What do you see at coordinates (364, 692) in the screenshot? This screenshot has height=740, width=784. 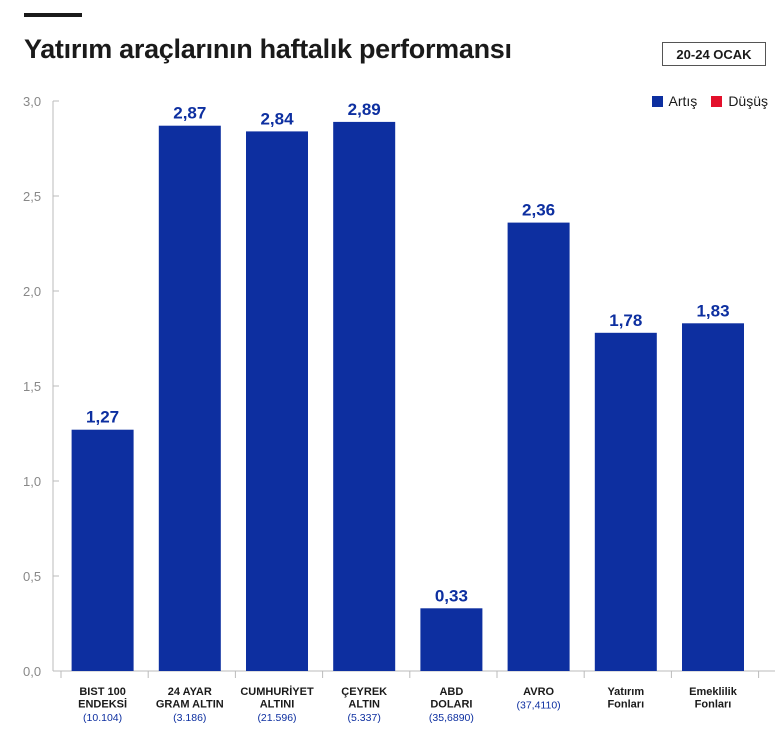 I see `category-label: ÇEYREK` at bounding box center [364, 692].